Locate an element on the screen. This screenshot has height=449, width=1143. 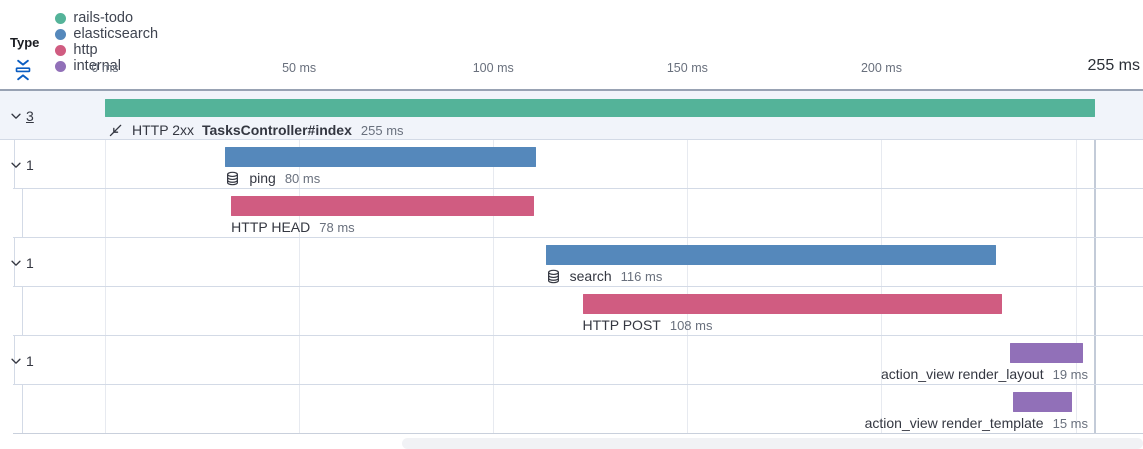
legend-item-elasticsearch: elasticsearch is located at coordinates (106, 34).